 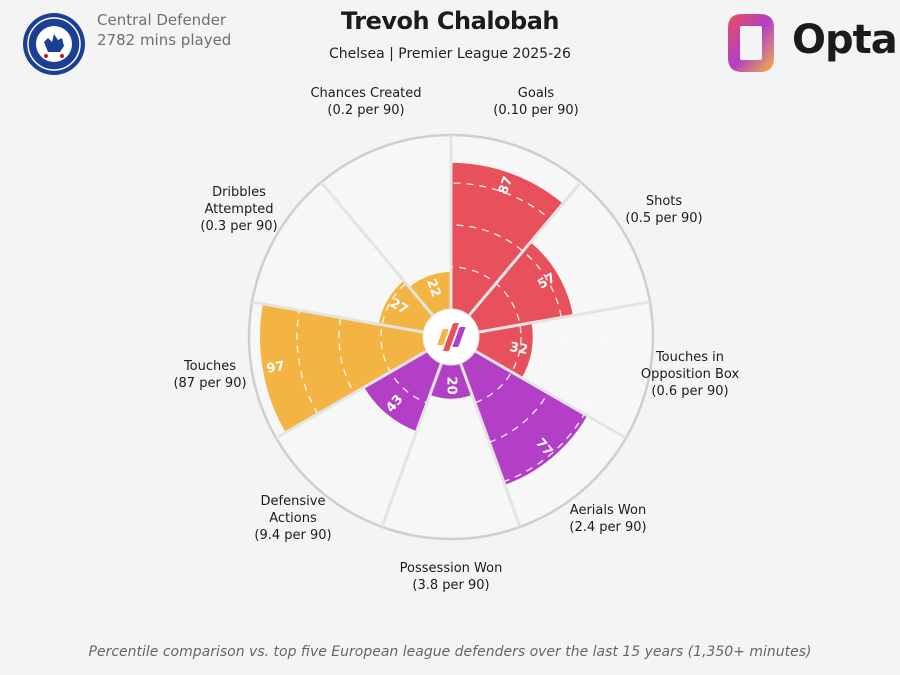 I want to click on grid-ring, so click(x=451, y=337).